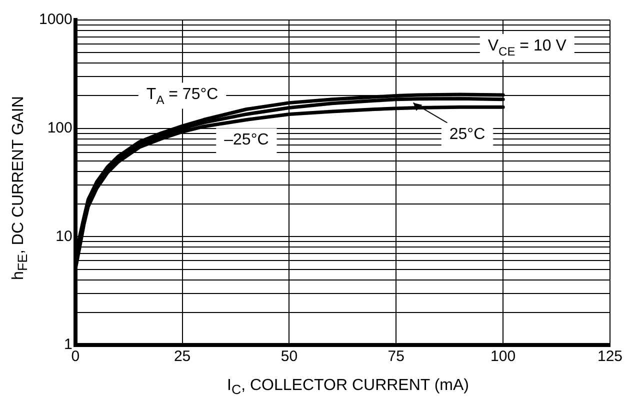  Describe the element at coordinates (396, 357) in the screenshot. I see `x-tick-label: 75` at that location.